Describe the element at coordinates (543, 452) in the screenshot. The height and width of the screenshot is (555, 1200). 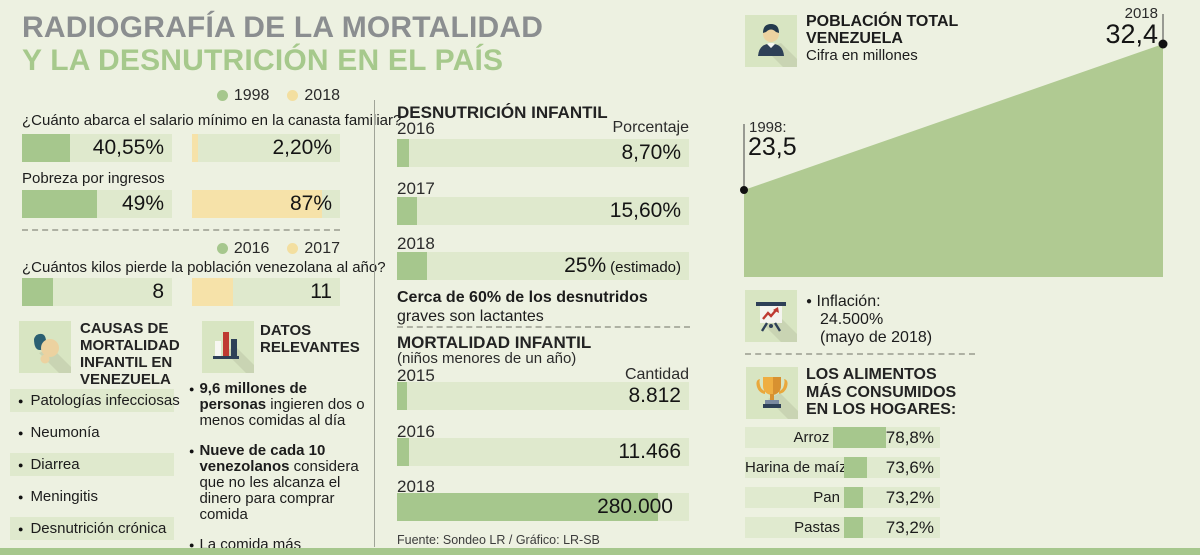
I see `bar-mortalidad-2016: 11.466` at that location.